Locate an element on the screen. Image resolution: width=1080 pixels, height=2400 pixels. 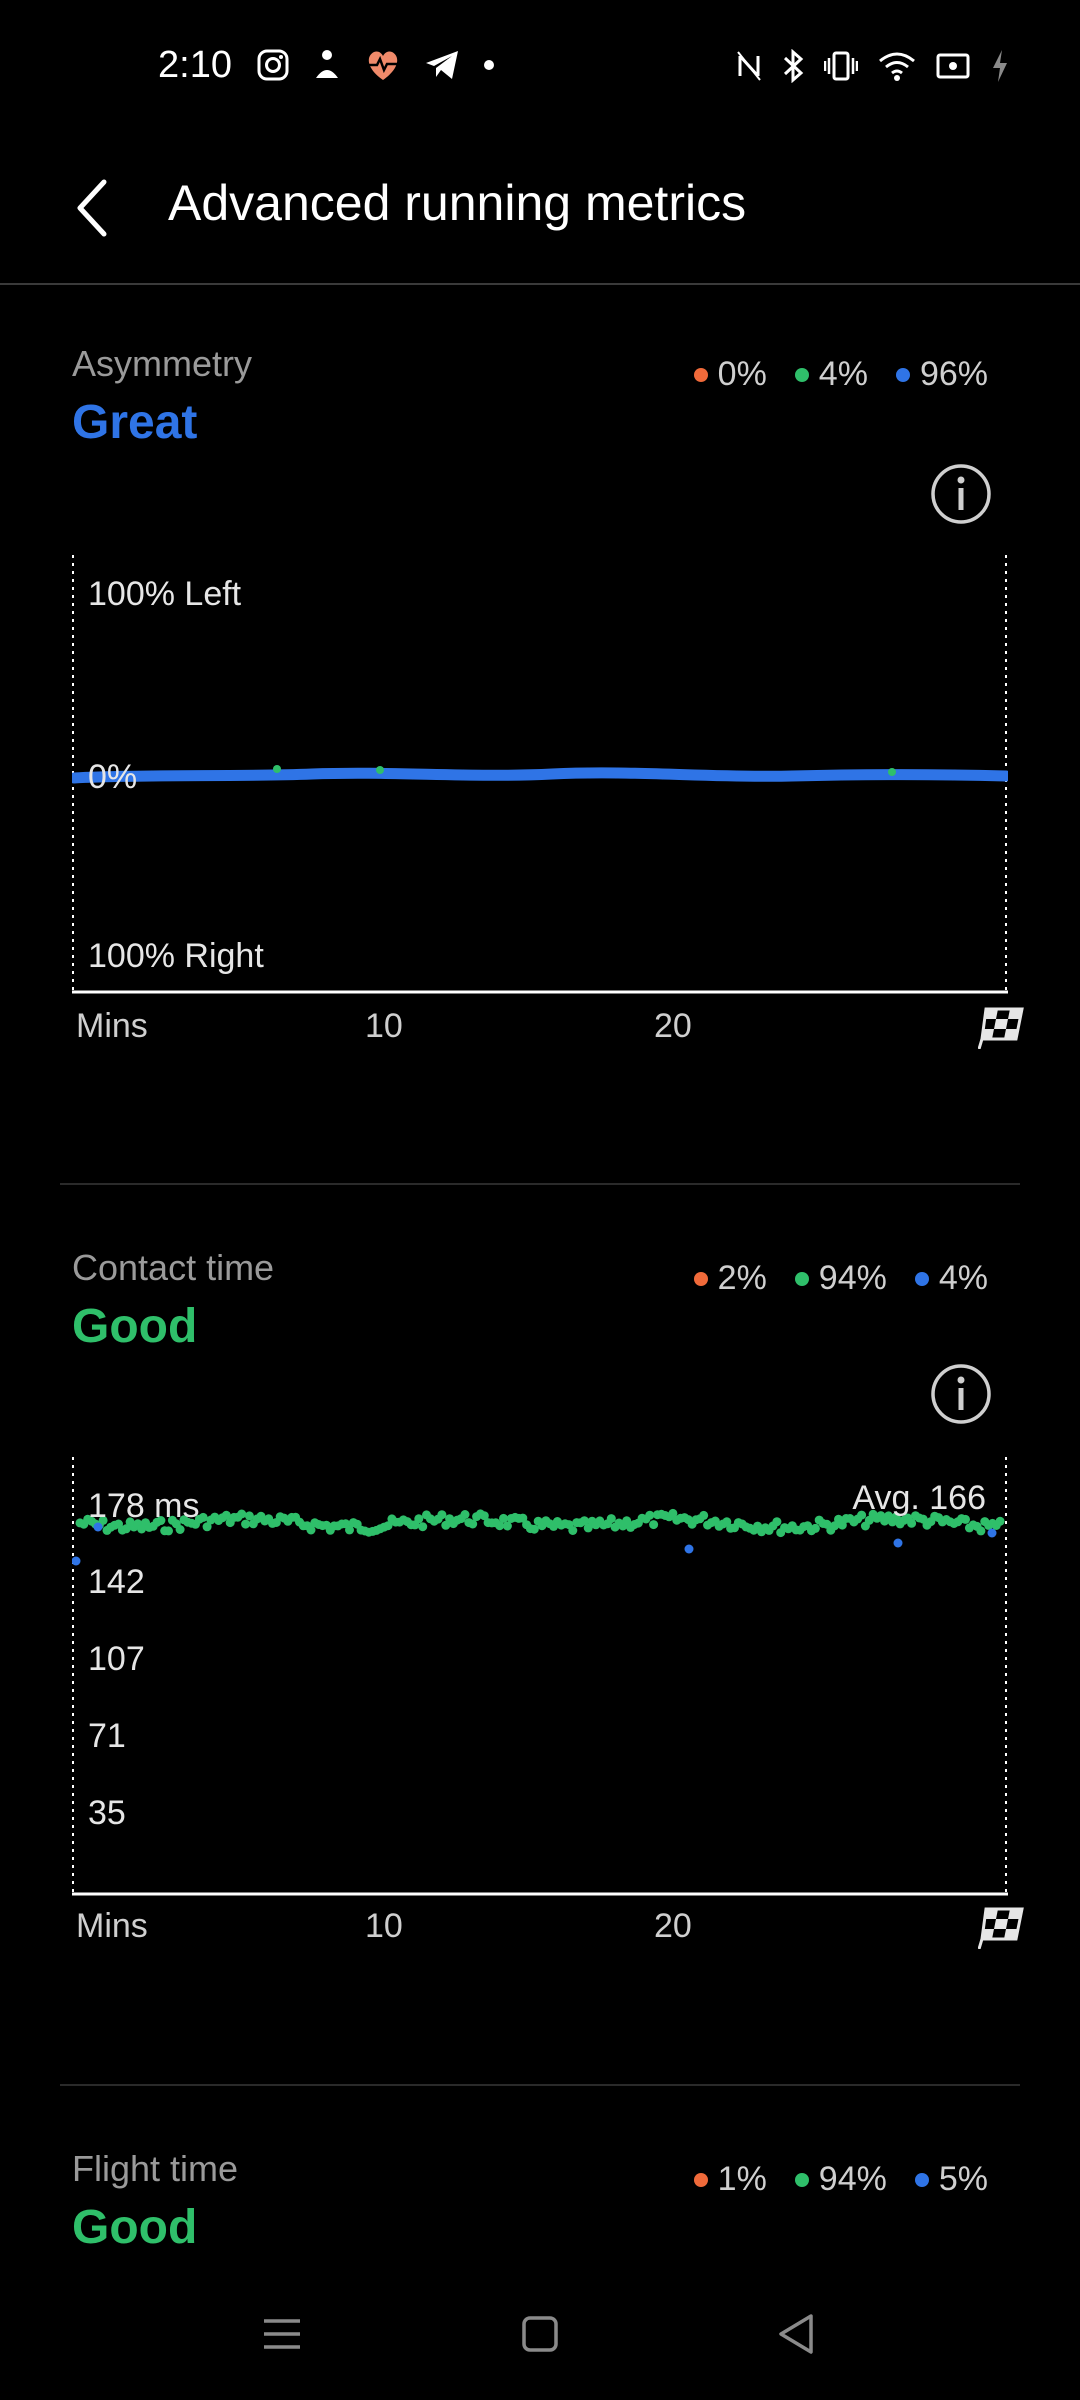
telegram-icon is located at coordinates (442, 65).